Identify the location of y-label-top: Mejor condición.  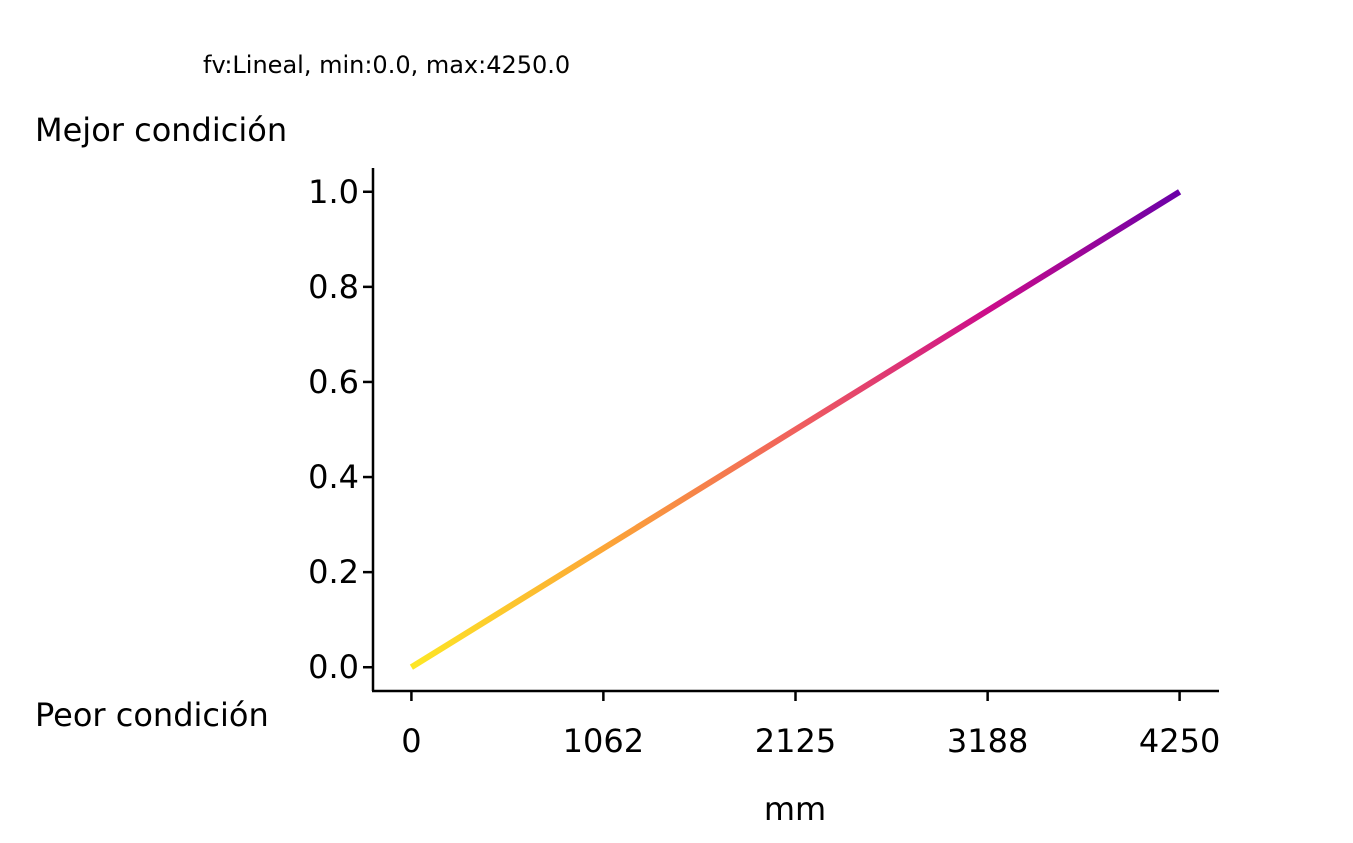
(161, 130).